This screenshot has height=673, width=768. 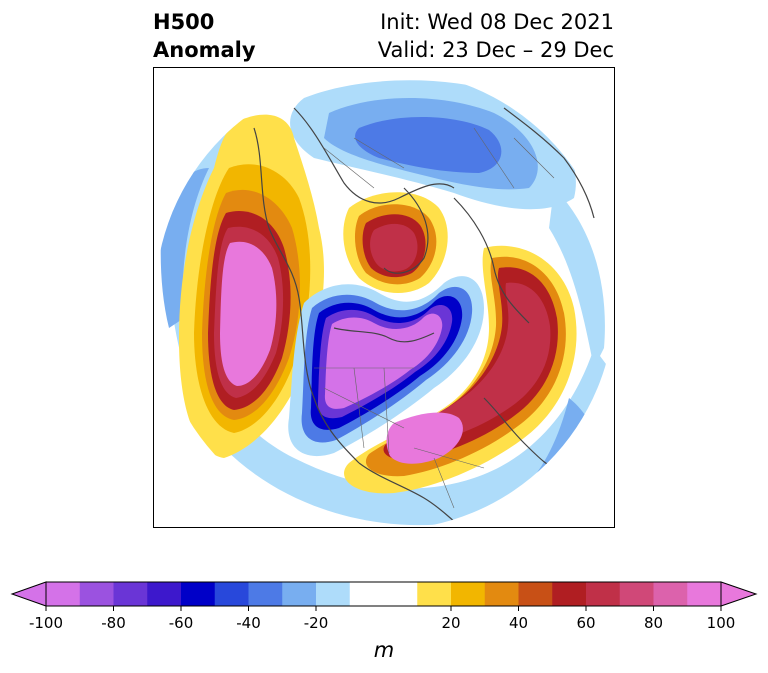 I want to click on colorbar-tick-label: 60, so click(x=585, y=623).